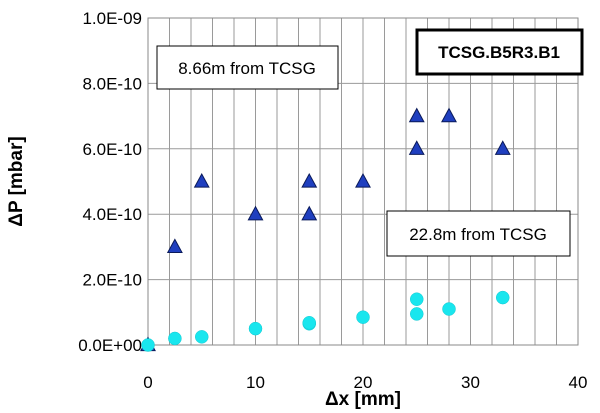 Image resolution: width=600 pixels, height=413 pixels. What do you see at coordinates (112, 18) in the screenshot?
I see `y-tick-label: 1.0E-09` at bounding box center [112, 18].